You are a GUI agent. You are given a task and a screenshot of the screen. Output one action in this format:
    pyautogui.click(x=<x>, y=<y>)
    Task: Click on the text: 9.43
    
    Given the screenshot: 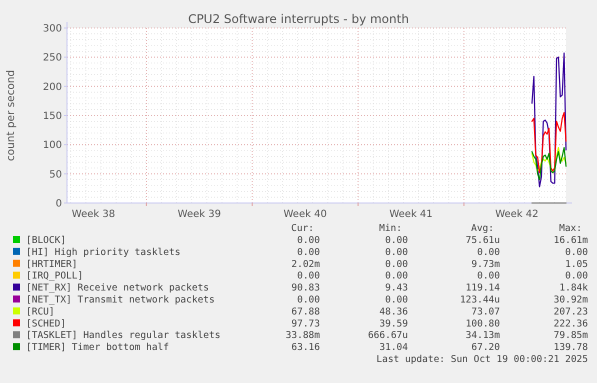 What is the action you would take?
    pyautogui.click(x=396, y=288)
    